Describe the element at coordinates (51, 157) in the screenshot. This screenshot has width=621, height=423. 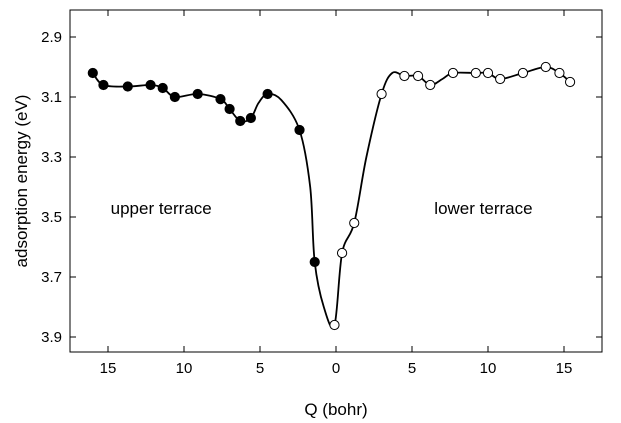
I see `y-tick-label: 3.3` at that location.